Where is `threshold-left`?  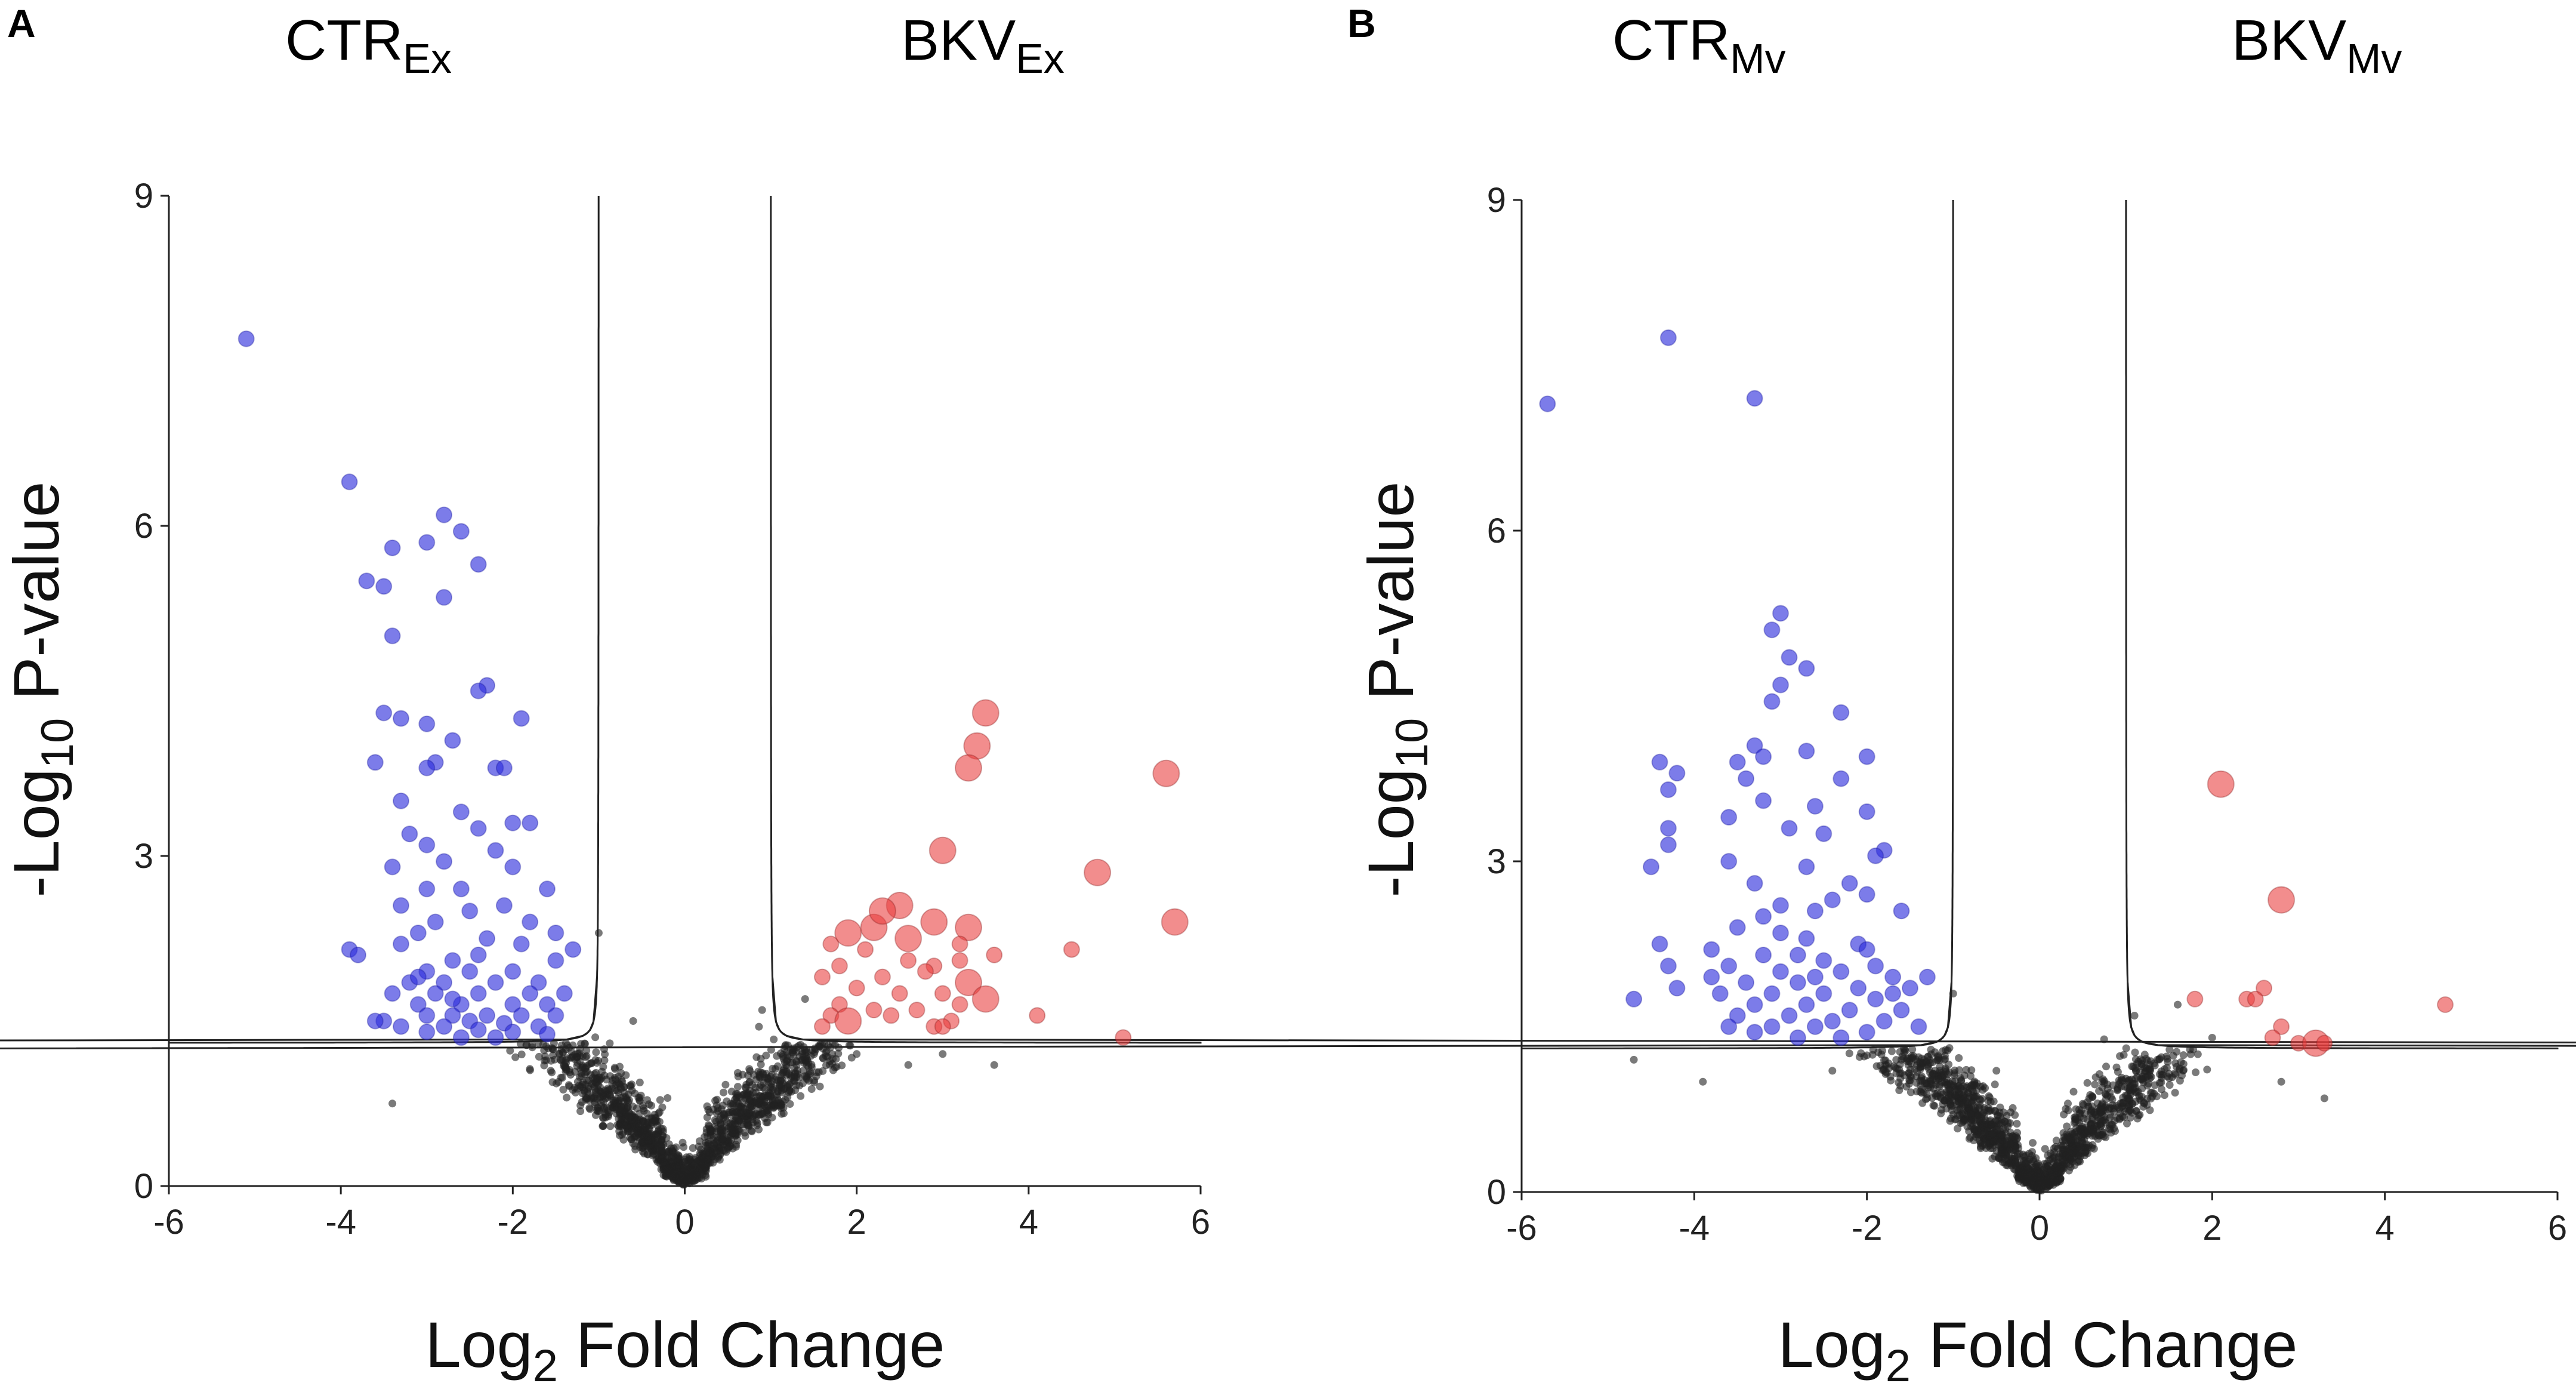 threshold-left is located at coordinates (300, 619).